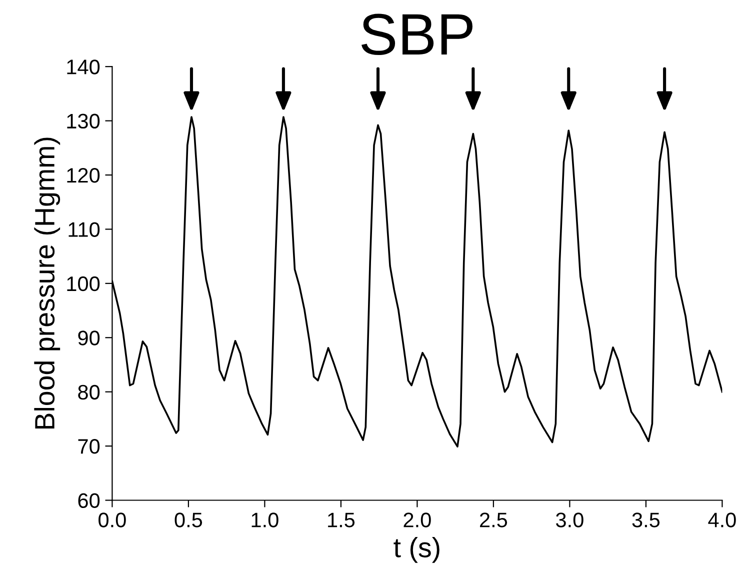  Describe the element at coordinates (646, 520) in the screenshot. I see `x-tick-label: 3.5` at that location.